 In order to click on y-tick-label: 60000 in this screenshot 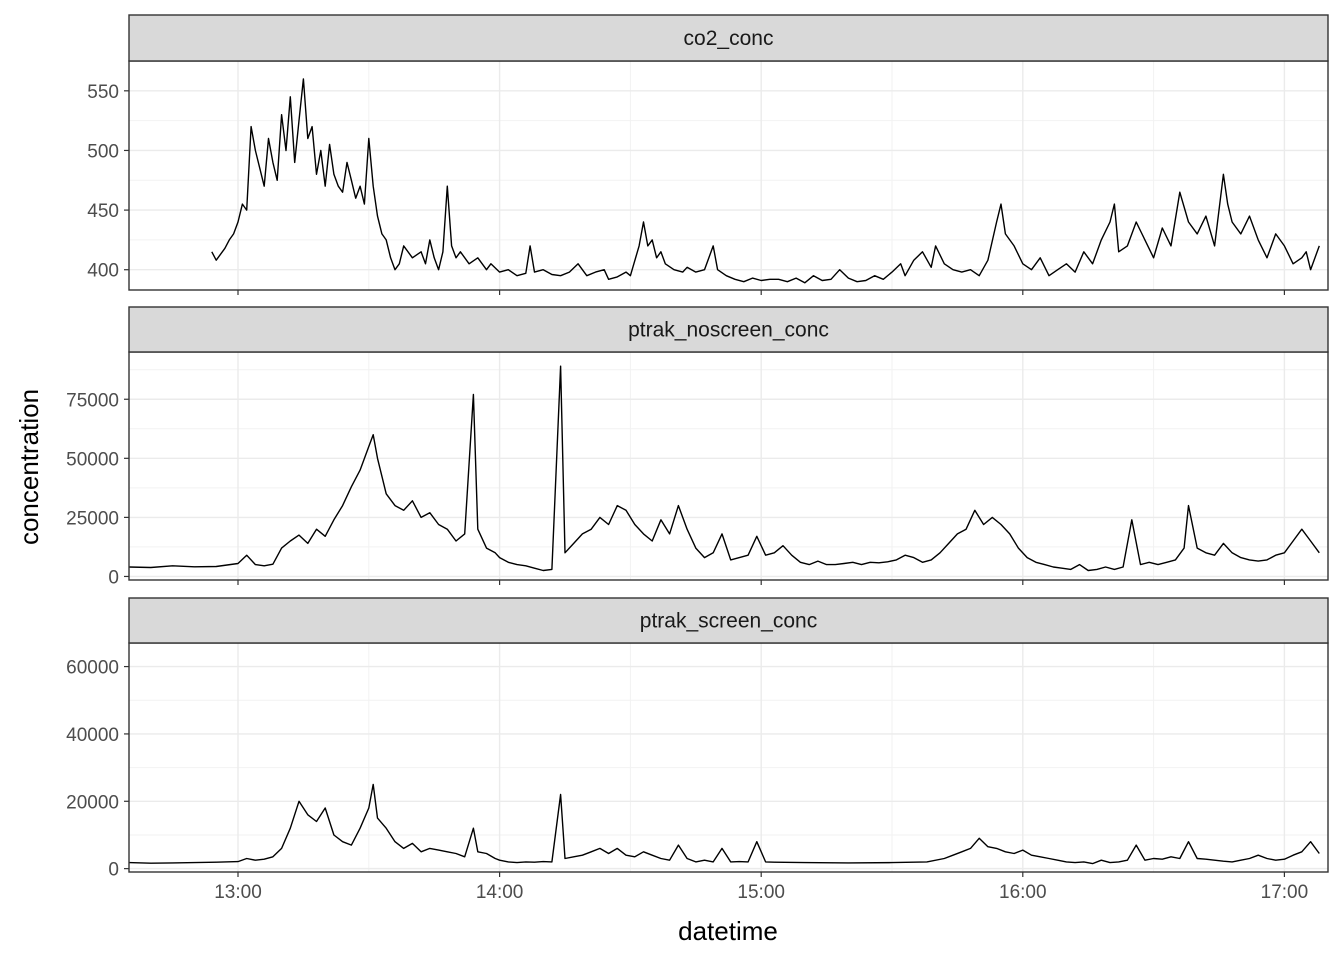, I will do `click(92, 668)`.